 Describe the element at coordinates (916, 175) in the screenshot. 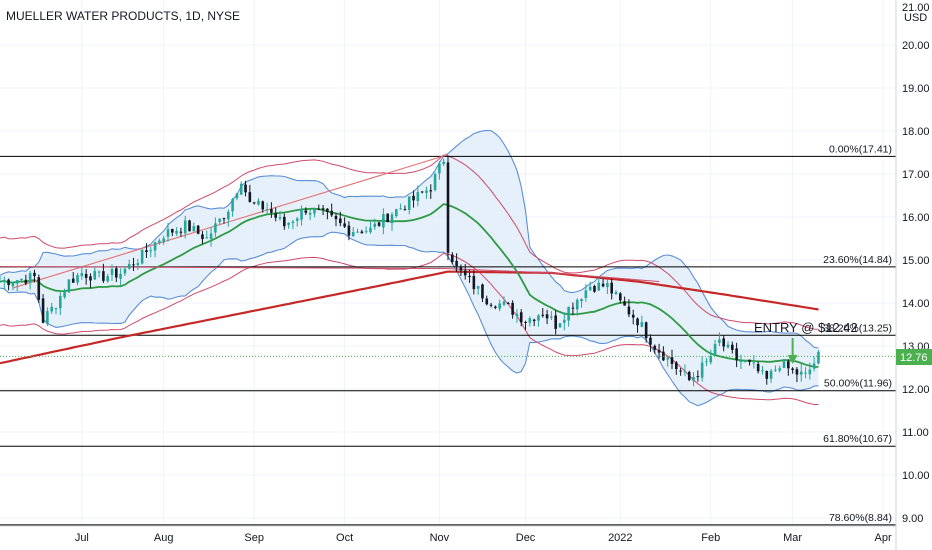

I see `y-tick-label: 17.00` at that location.